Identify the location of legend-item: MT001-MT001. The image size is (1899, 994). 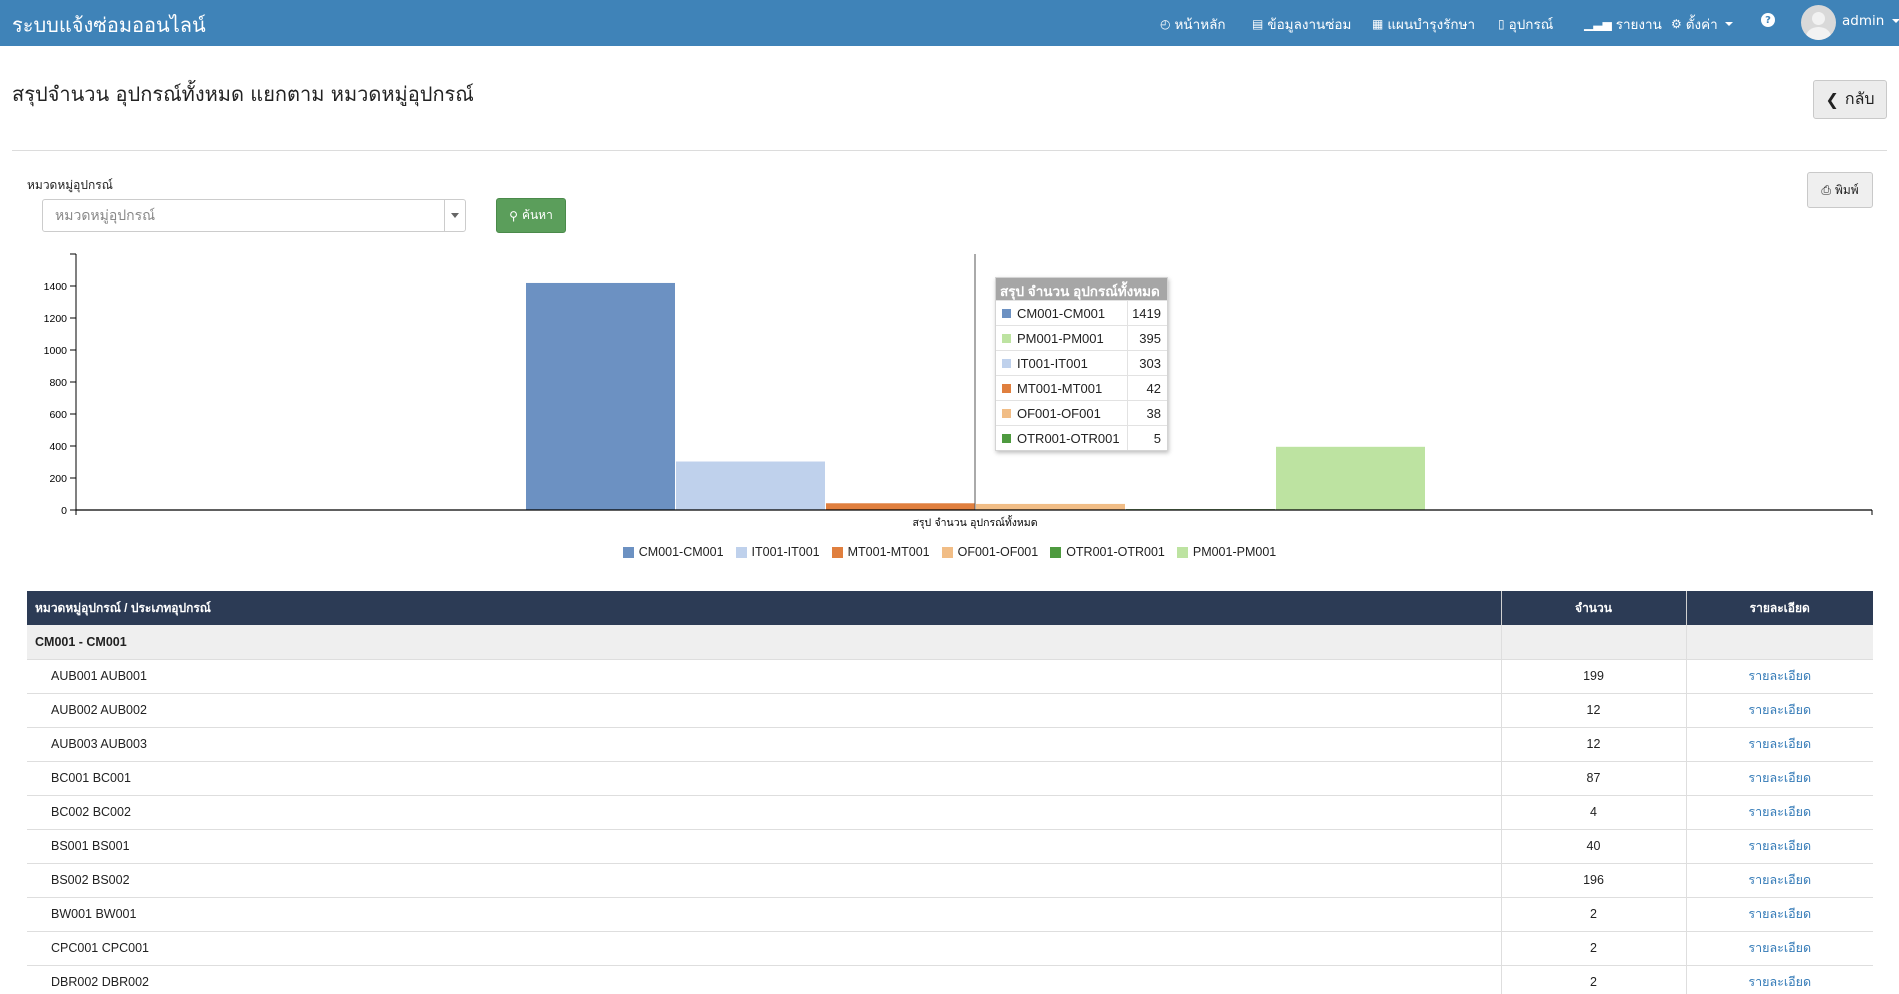
(880, 552).